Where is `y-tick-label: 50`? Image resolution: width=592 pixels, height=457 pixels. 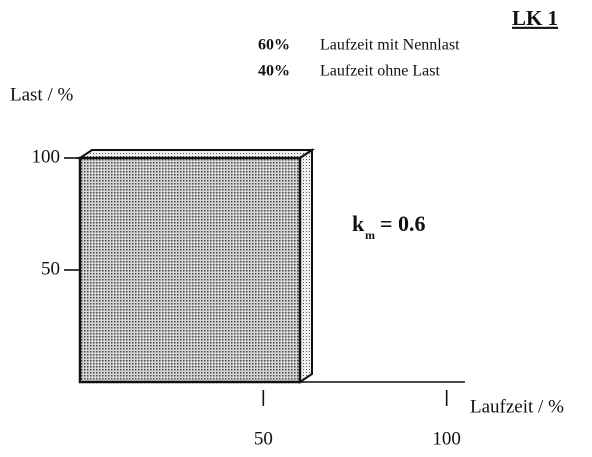
y-tick-label: 50 is located at coordinates (50, 268).